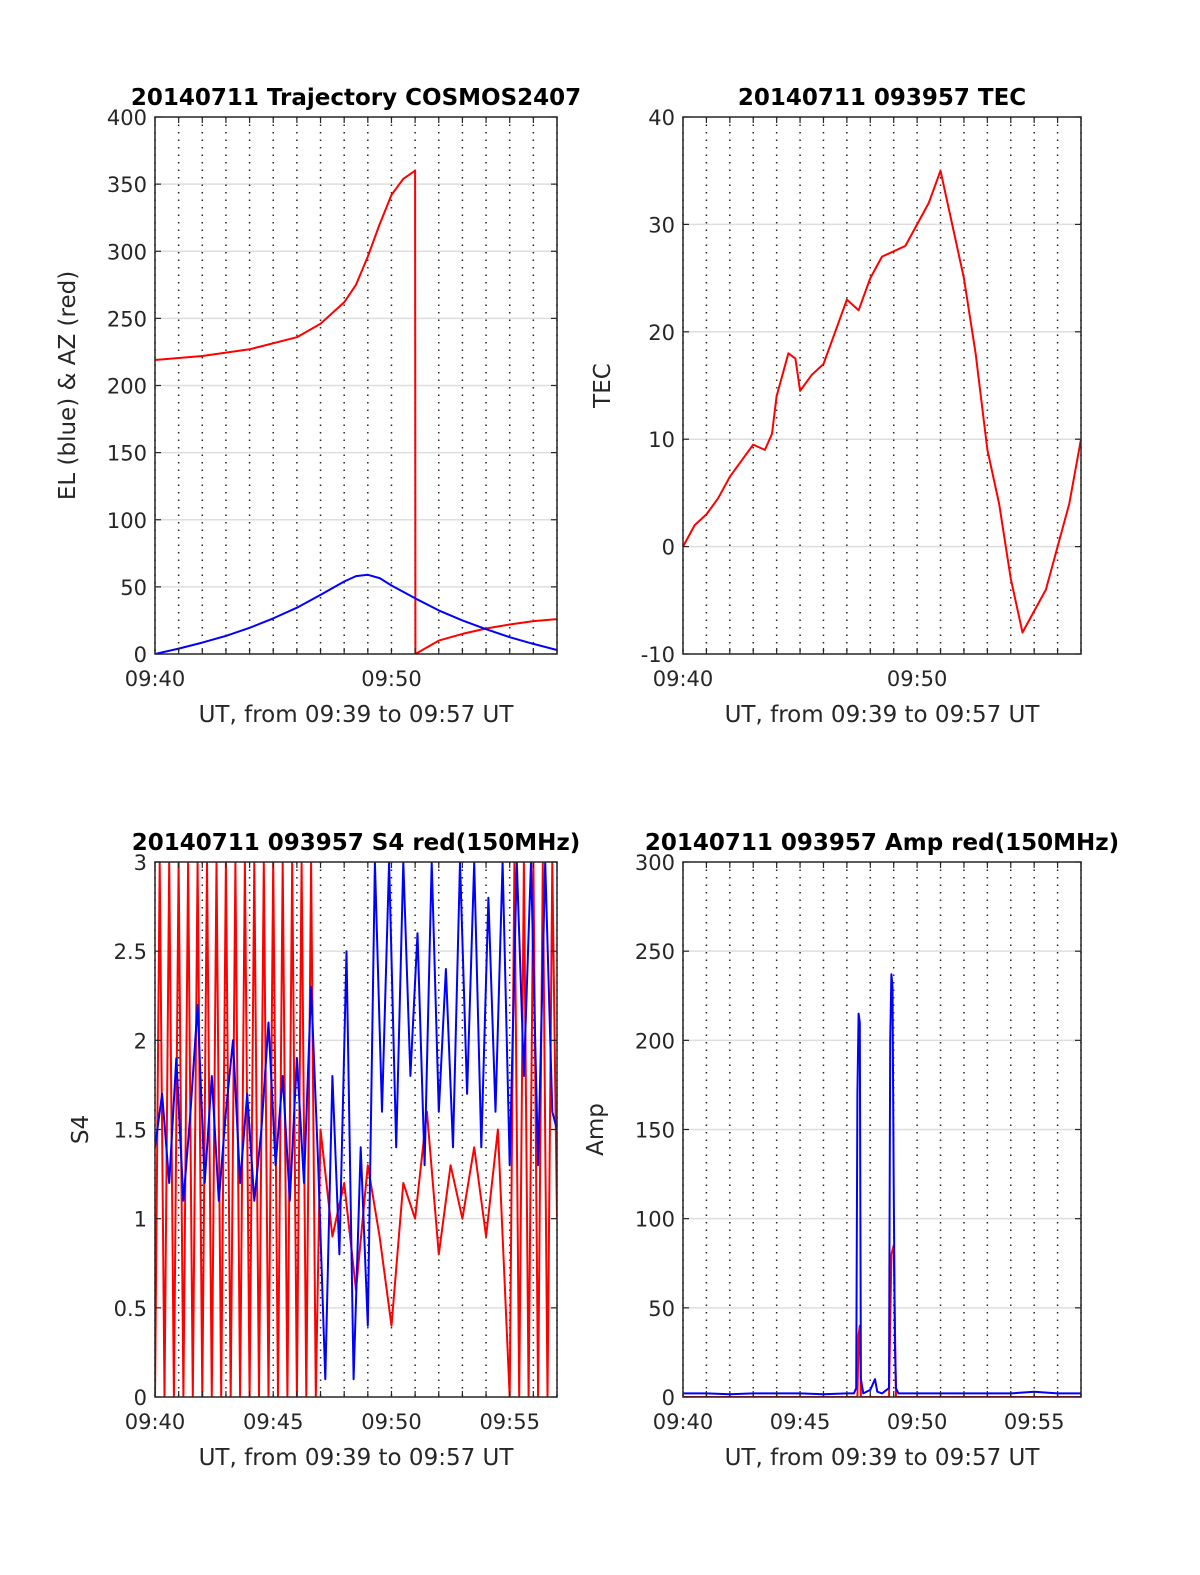 This screenshot has height=1575, width=1200. What do you see at coordinates (882, 401) in the screenshot?
I see `tec-series-red-line` at bounding box center [882, 401].